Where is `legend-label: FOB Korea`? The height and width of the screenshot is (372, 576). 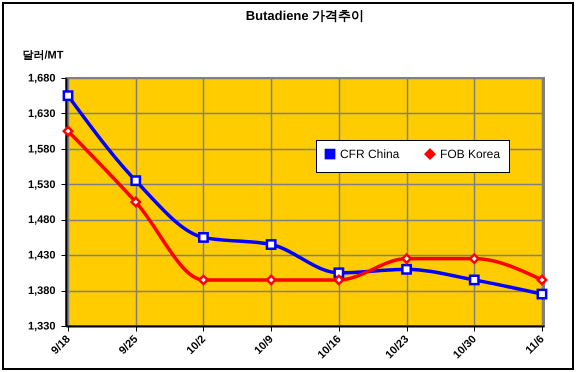 legend-label: FOB Korea is located at coordinates (470, 154).